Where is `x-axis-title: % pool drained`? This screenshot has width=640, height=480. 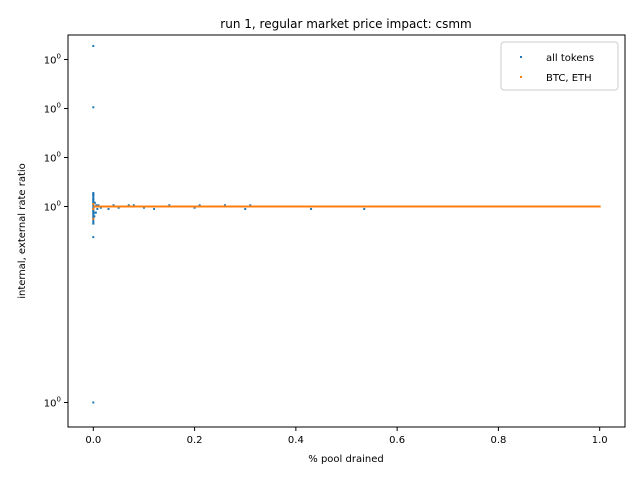 x-axis-title: % pool drained is located at coordinates (345, 459).